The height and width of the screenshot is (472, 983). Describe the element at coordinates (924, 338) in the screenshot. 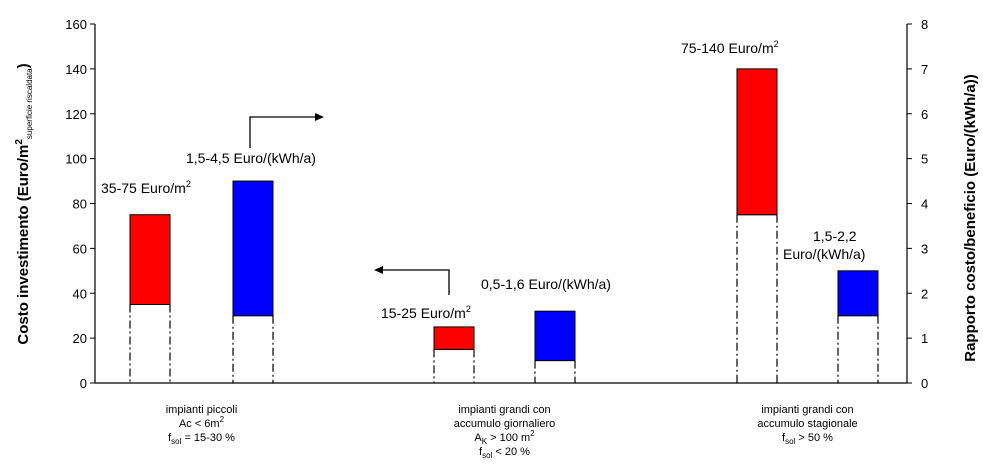

I see `right-tick-label: 1` at that location.